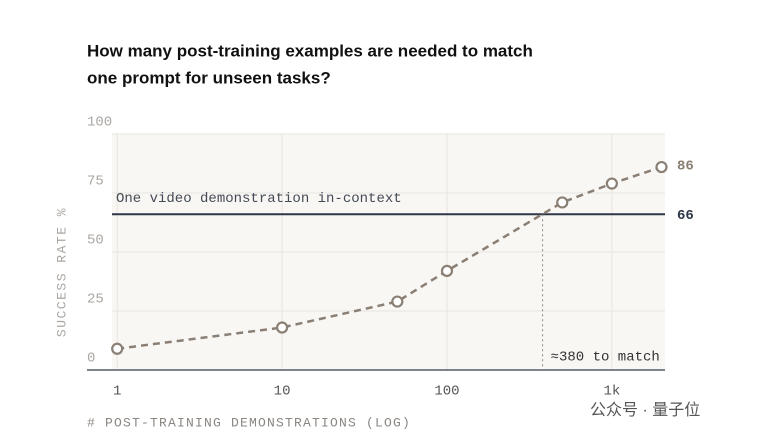 This screenshot has width=768, height=444. What do you see at coordinates (209, 77) in the screenshot?
I see `chart-title: one prompt for unseen tasks?` at bounding box center [209, 77].